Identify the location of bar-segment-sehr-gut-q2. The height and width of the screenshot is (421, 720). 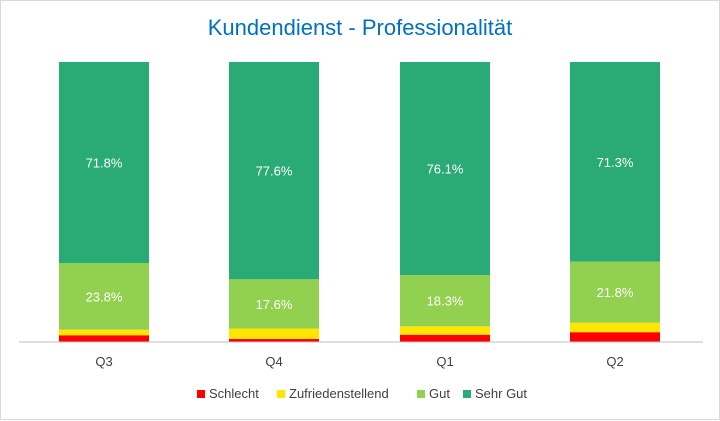
(615, 162).